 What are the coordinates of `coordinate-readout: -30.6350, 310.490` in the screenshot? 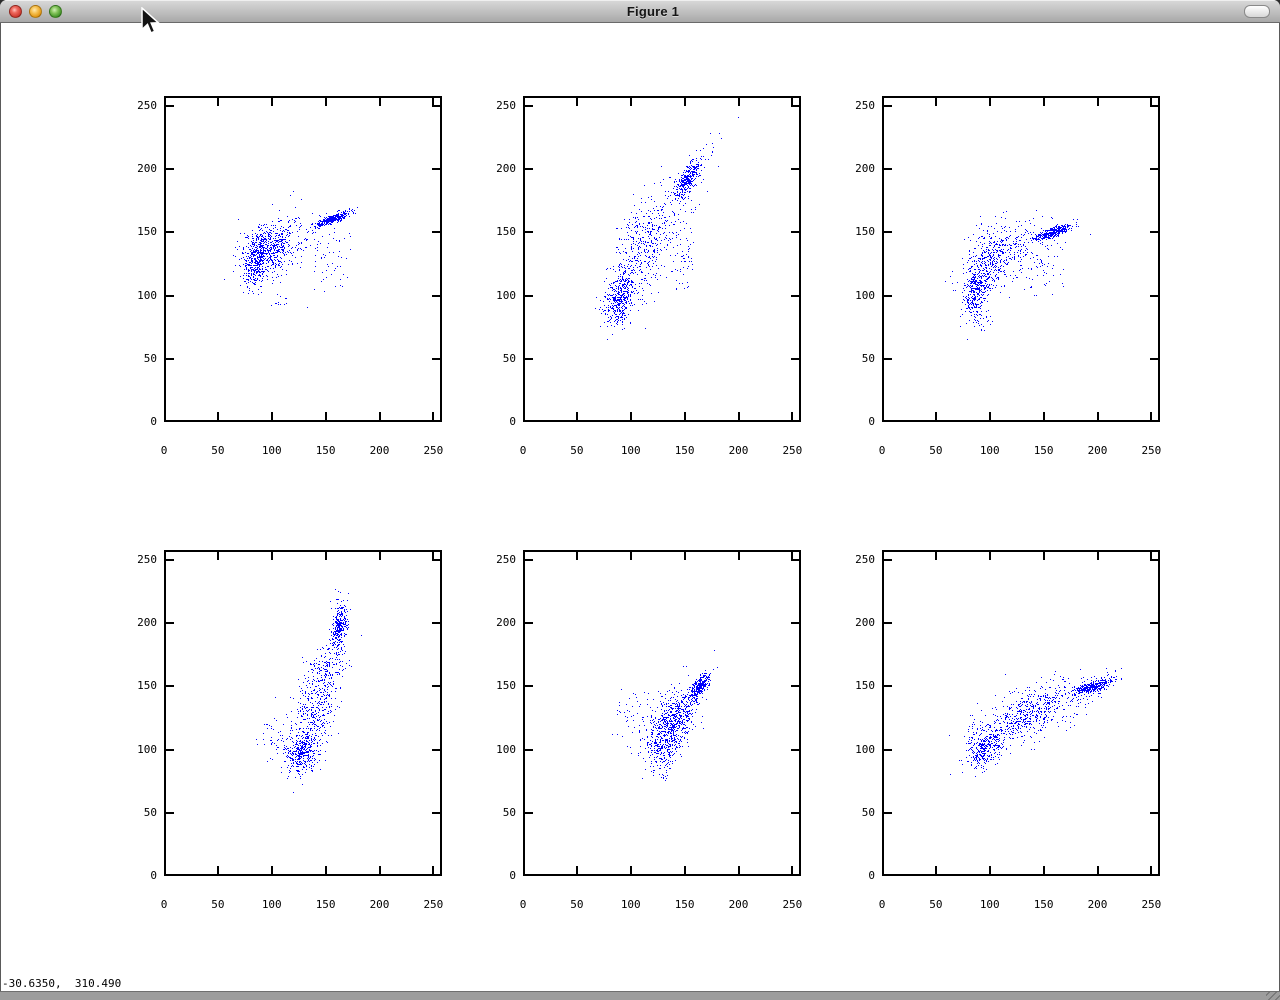 It's located at (62, 983).